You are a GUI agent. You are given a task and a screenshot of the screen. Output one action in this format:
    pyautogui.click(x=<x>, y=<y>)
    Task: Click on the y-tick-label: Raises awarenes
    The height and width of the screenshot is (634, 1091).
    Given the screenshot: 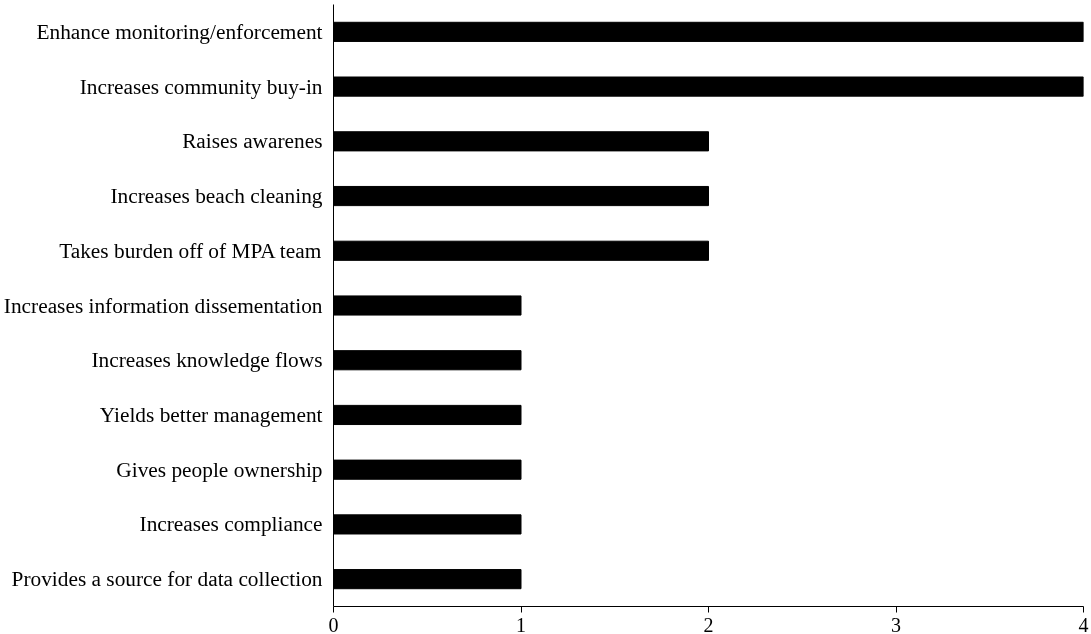 What is the action you would take?
    pyautogui.click(x=252, y=141)
    